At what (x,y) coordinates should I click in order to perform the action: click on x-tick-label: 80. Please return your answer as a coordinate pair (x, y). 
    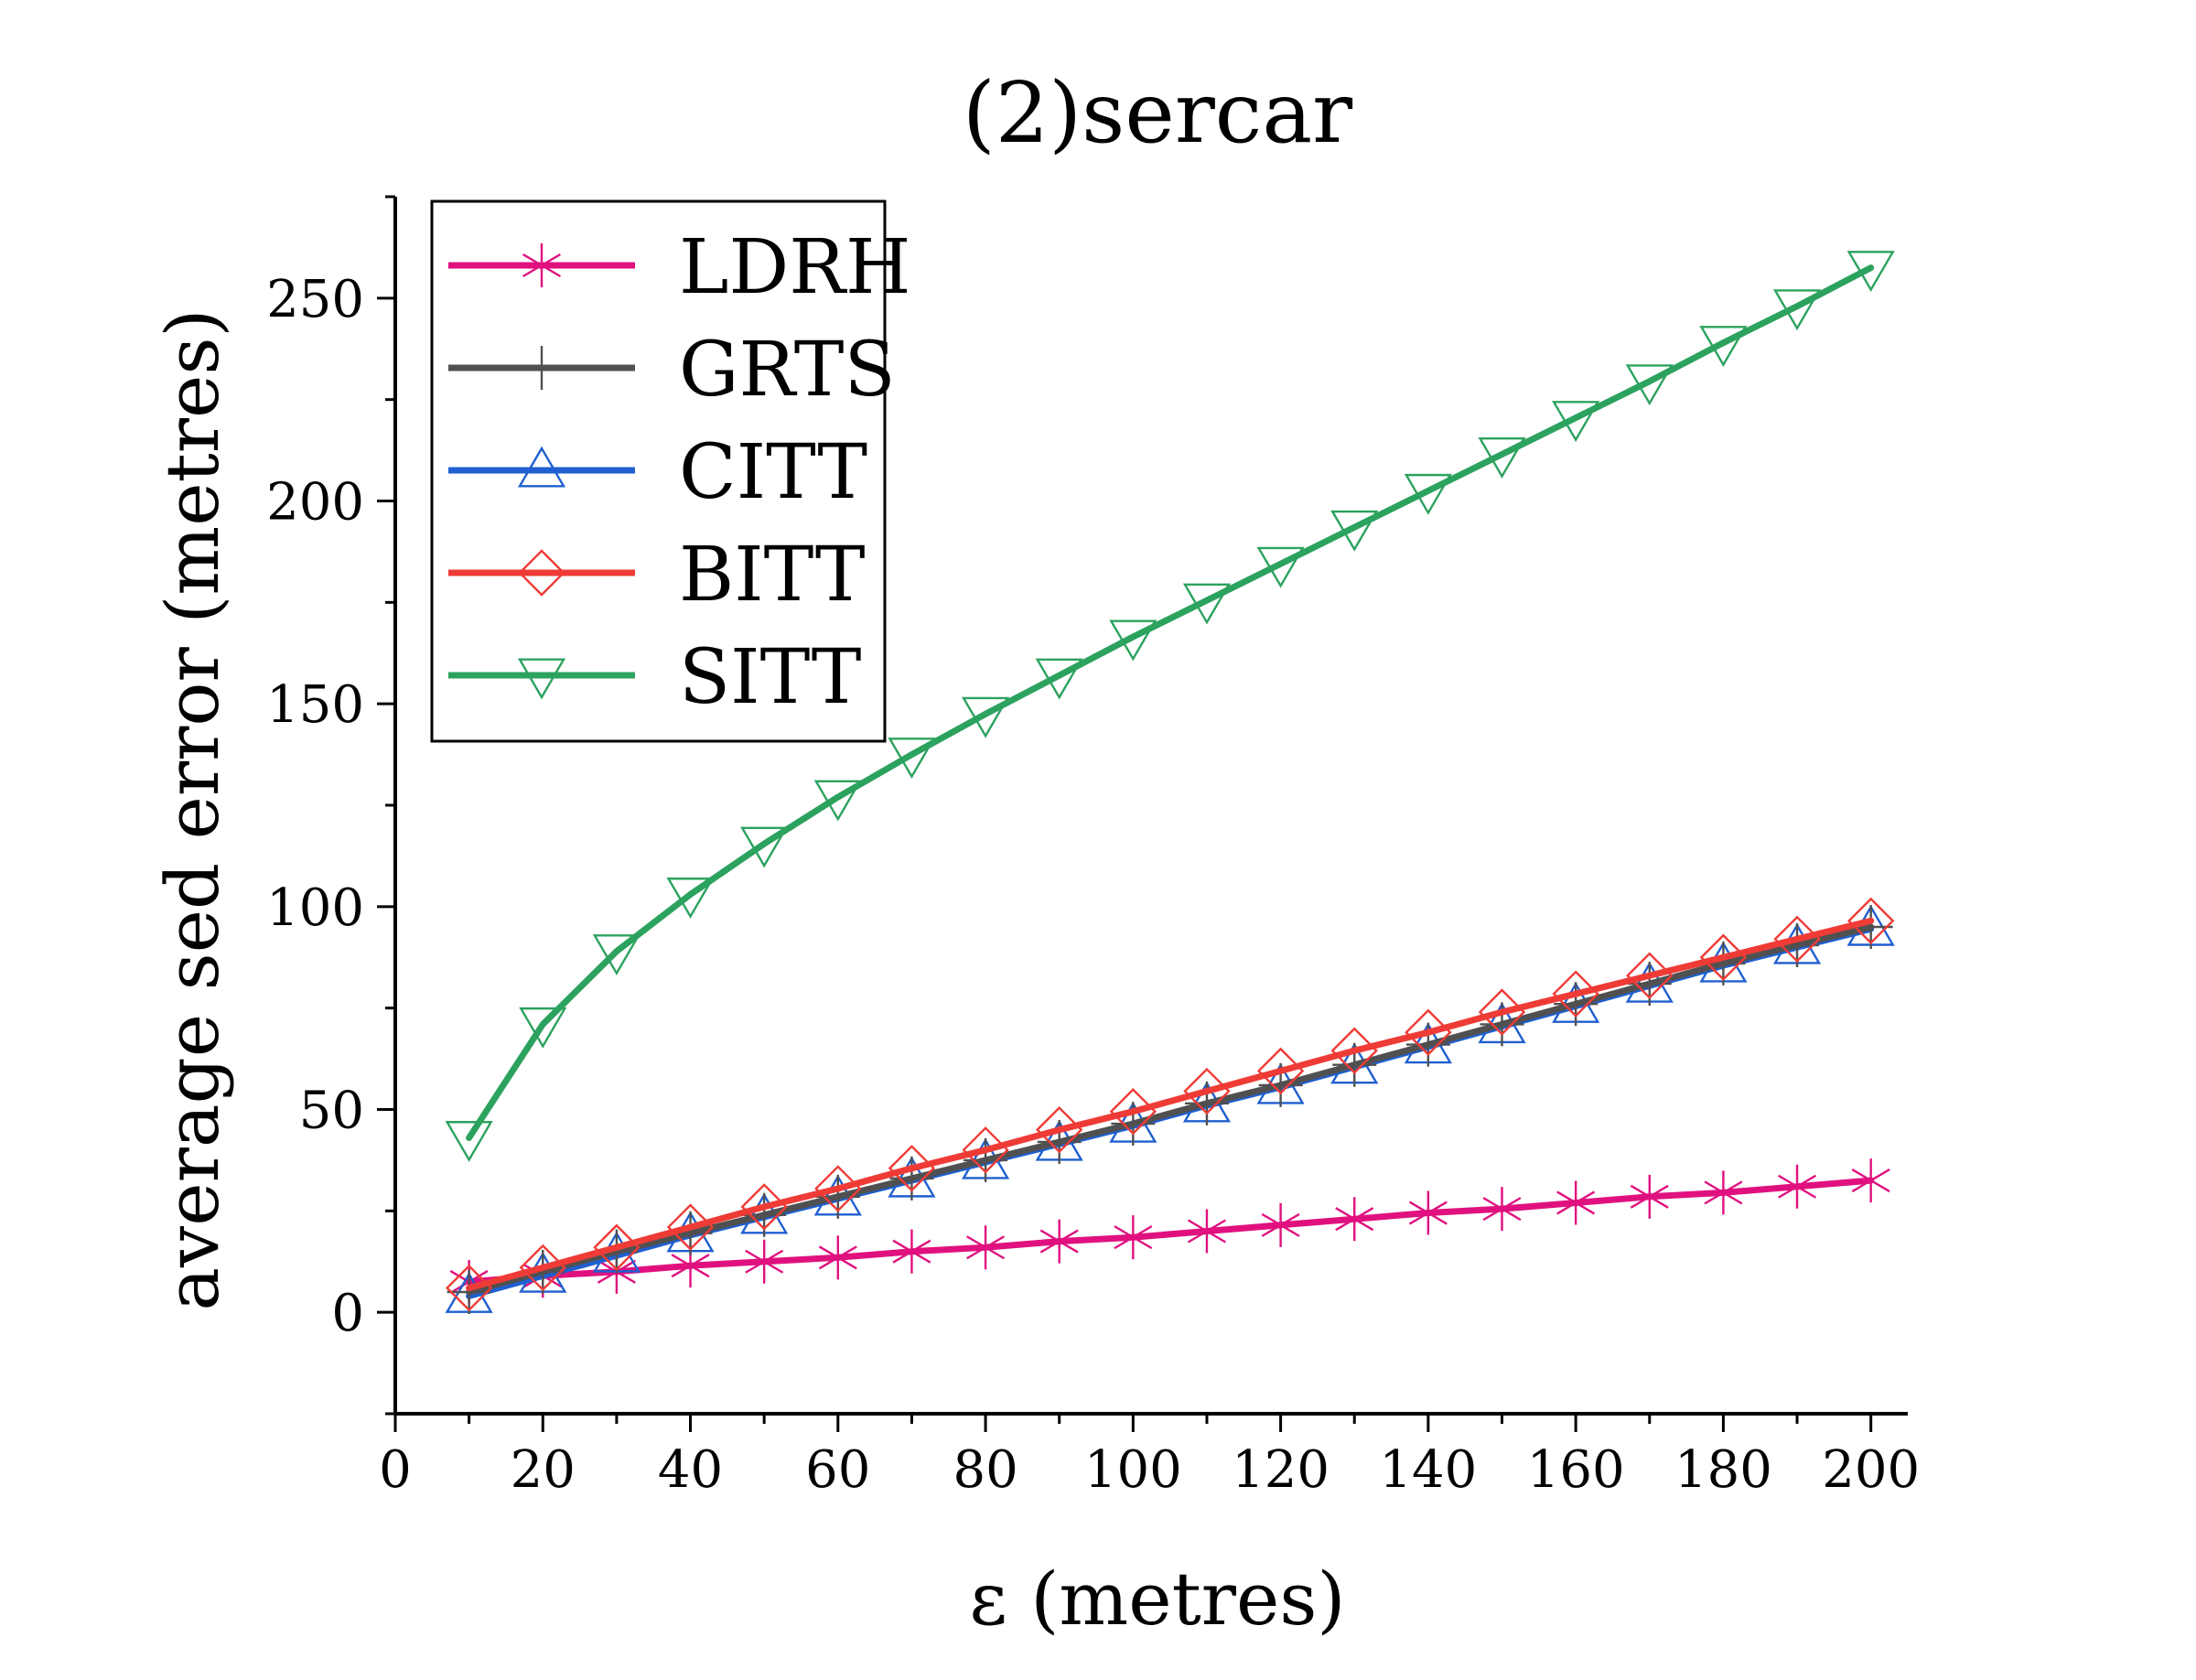
    Looking at the image, I should click on (985, 1470).